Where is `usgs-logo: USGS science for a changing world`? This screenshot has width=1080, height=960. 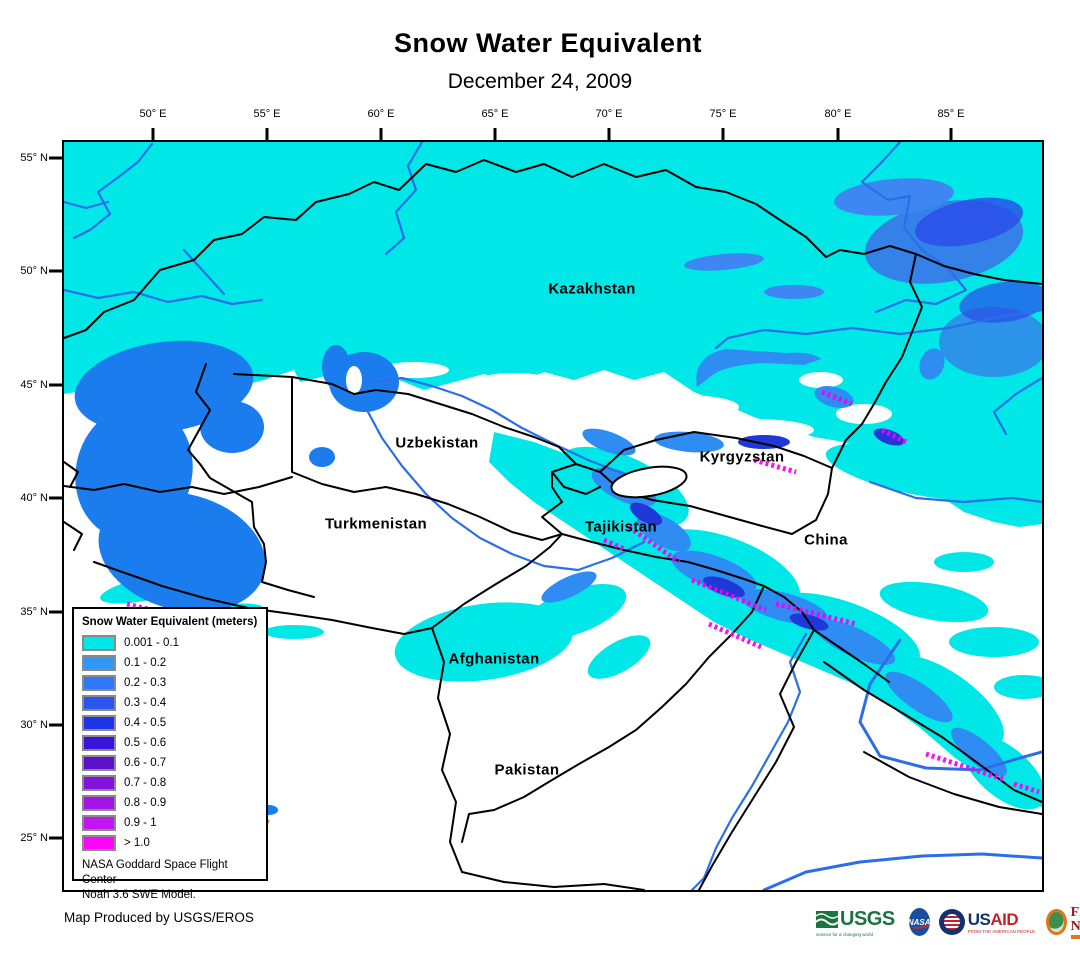 usgs-logo: USGS science for a changing world is located at coordinates (855, 922).